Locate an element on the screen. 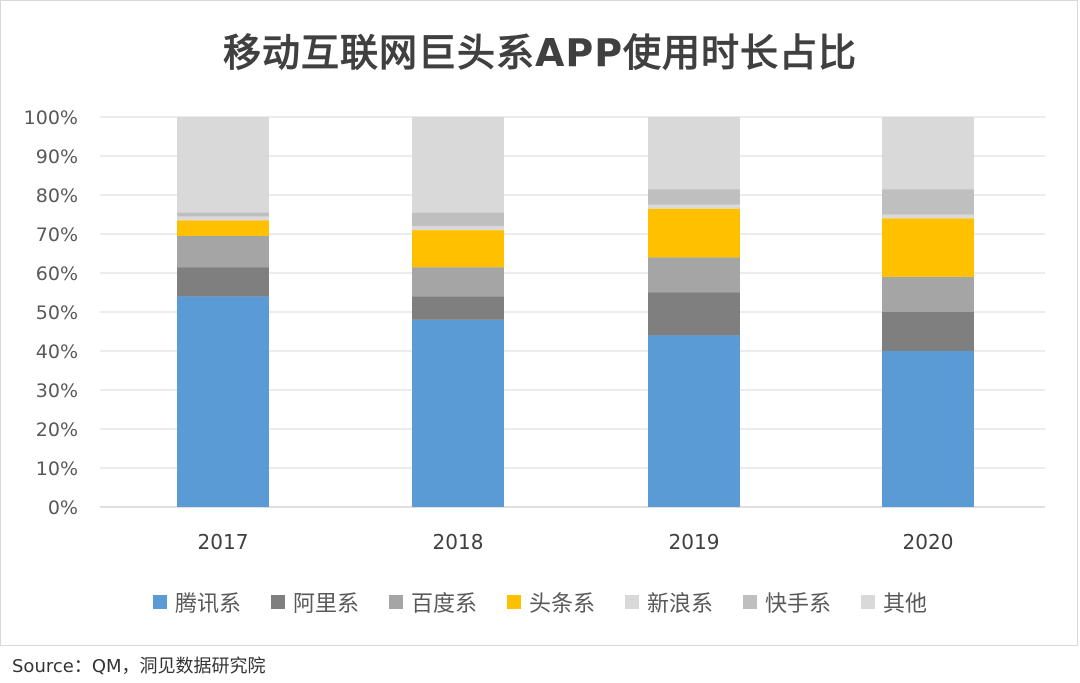 The image size is (1080, 683). legend-label: 快手系 is located at coordinates (798, 604).